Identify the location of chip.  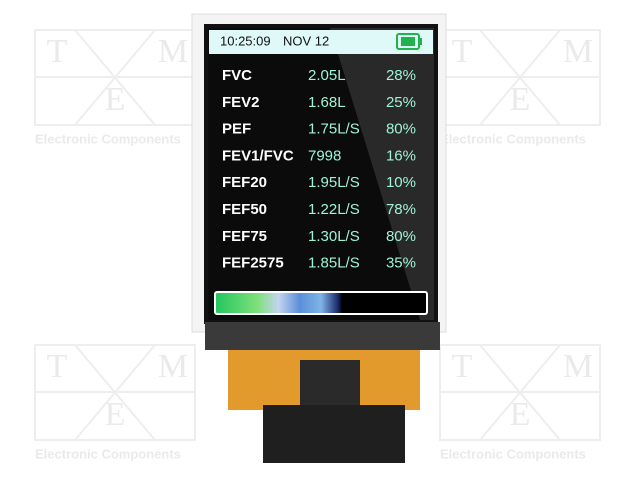
(330, 385).